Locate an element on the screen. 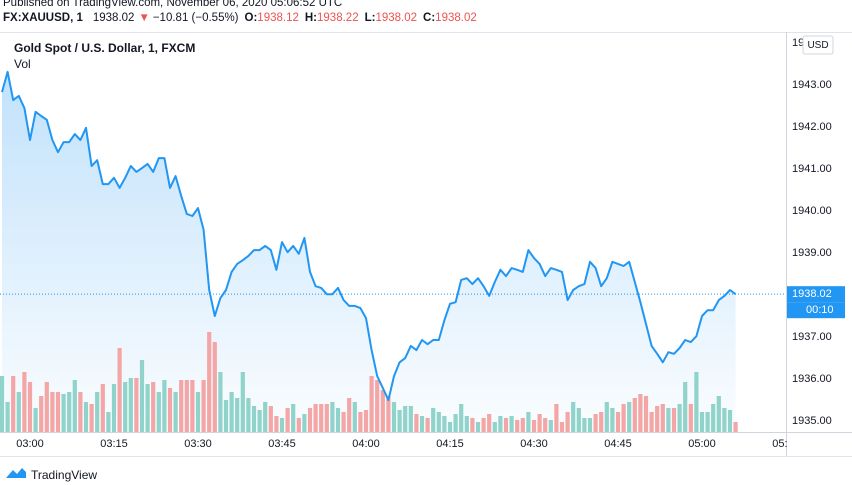 This screenshot has width=852, height=485. countdown-box is located at coordinates (816, 310).